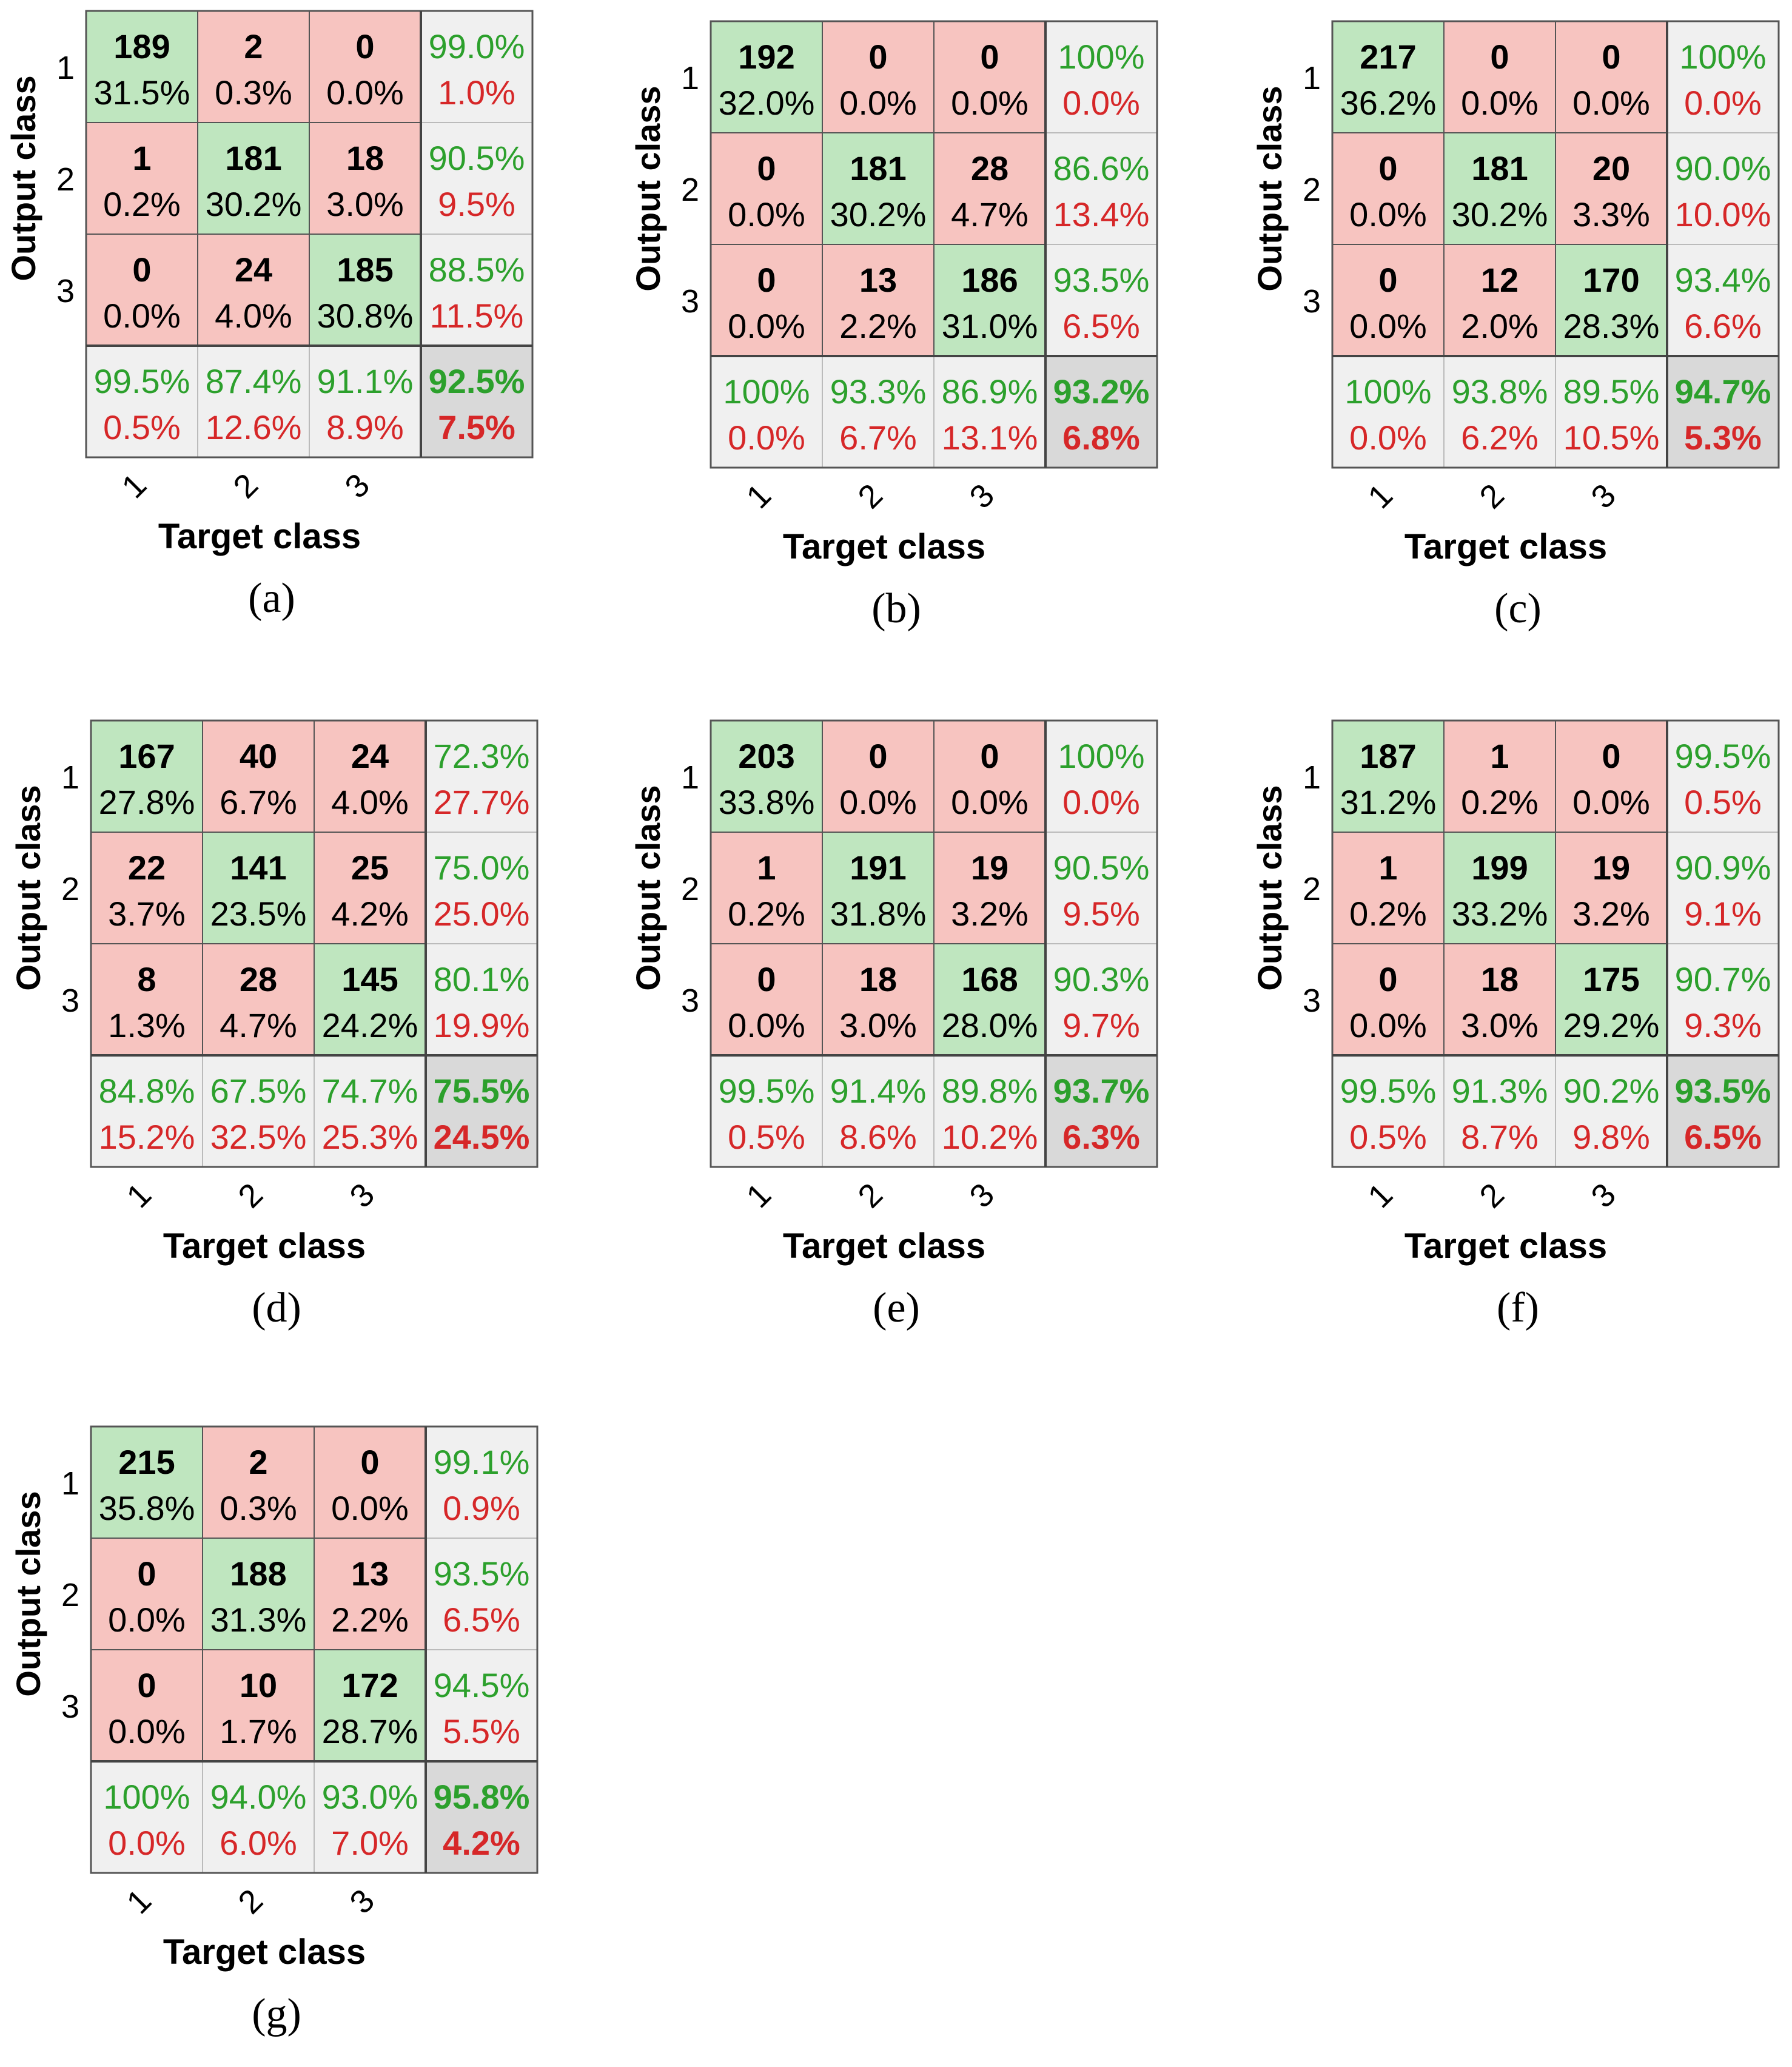  Describe the element at coordinates (365, 158) in the screenshot. I see `cell-count: 18` at that location.